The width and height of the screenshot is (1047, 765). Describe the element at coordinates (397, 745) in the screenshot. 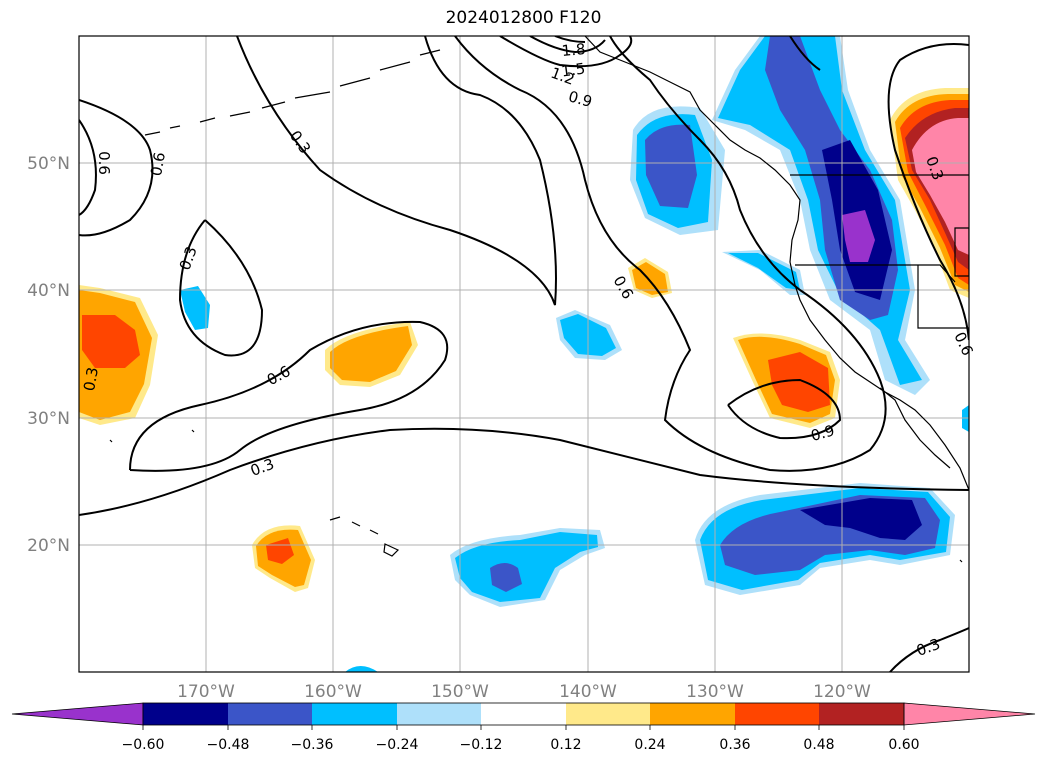

I see `colorbar-tick-label: −0.24` at that location.